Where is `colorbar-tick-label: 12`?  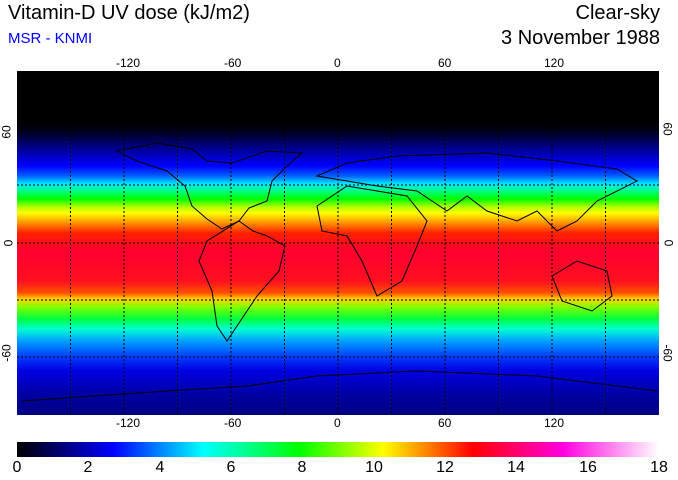
colorbar-tick-label: 12 is located at coordinates (445, 467).